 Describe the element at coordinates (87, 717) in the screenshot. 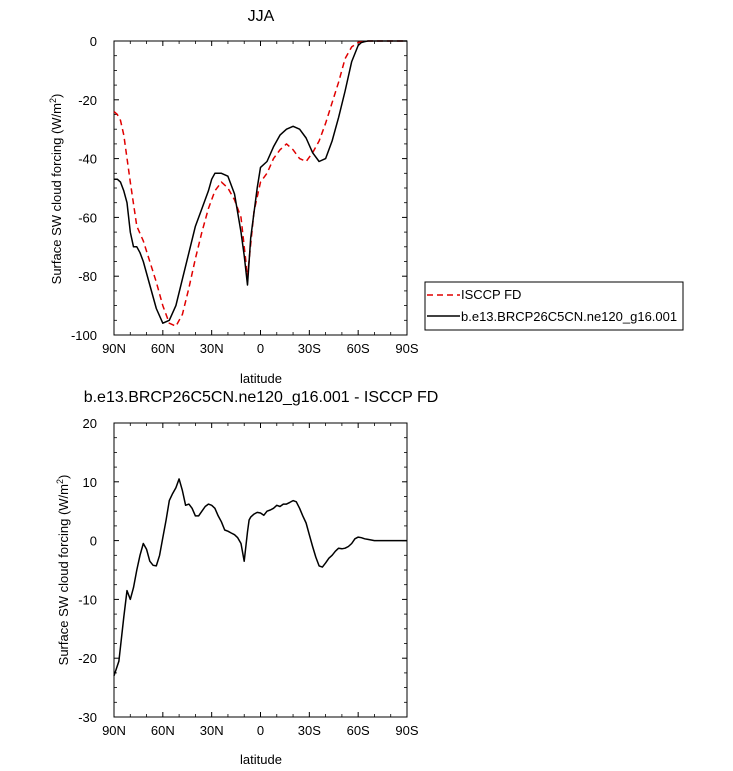

I see `y-tick-label: -30` at that location.